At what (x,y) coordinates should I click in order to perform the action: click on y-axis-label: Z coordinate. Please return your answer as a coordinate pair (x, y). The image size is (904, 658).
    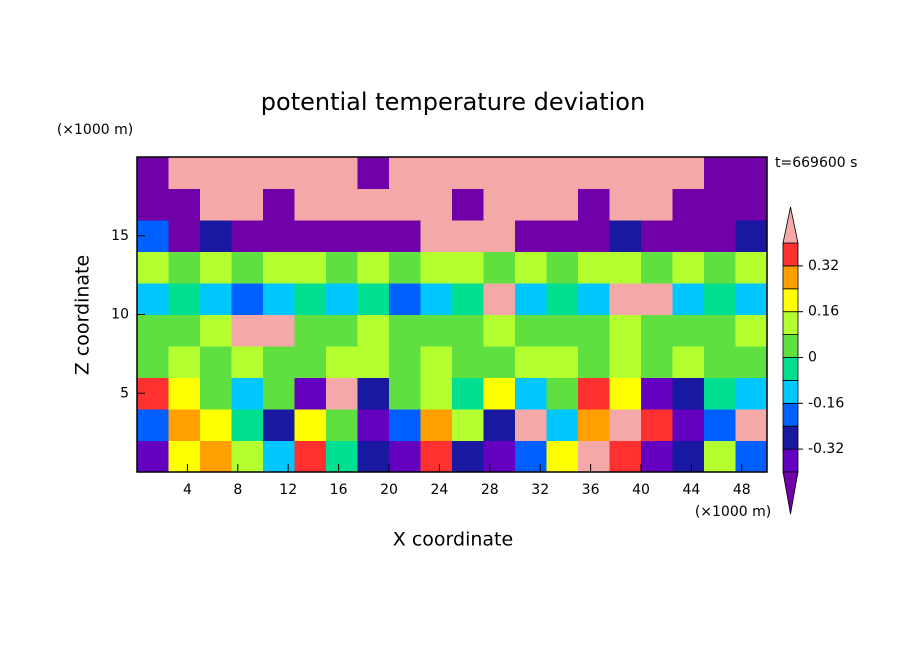
    Looking at the image, I should click on (83, 315).